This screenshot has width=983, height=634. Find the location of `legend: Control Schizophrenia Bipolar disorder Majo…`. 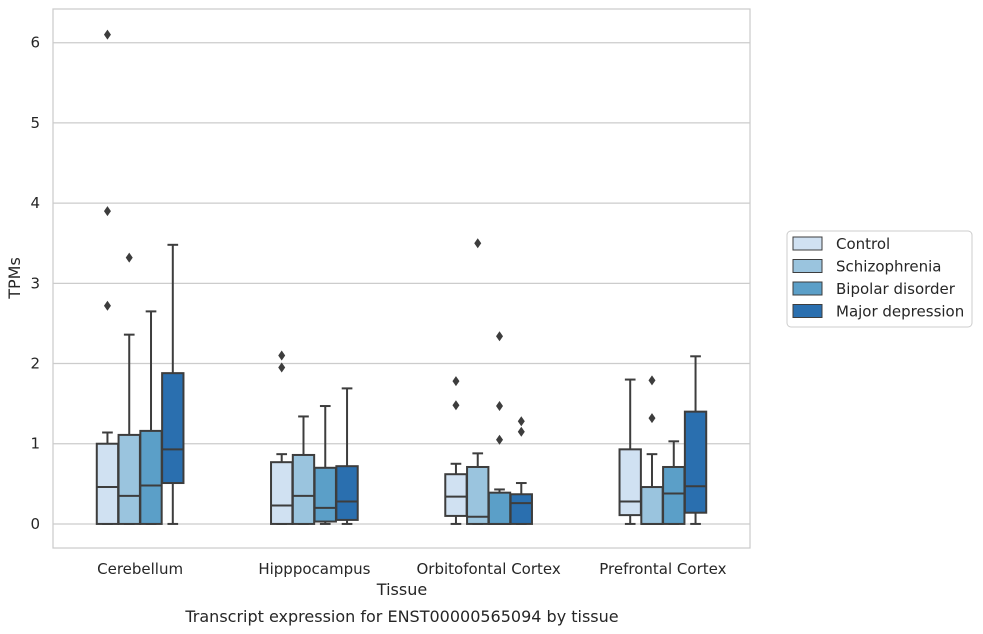

legend: Control Schizophrenia Bipolar disorder Majo… is located at coordinates (879, 279).